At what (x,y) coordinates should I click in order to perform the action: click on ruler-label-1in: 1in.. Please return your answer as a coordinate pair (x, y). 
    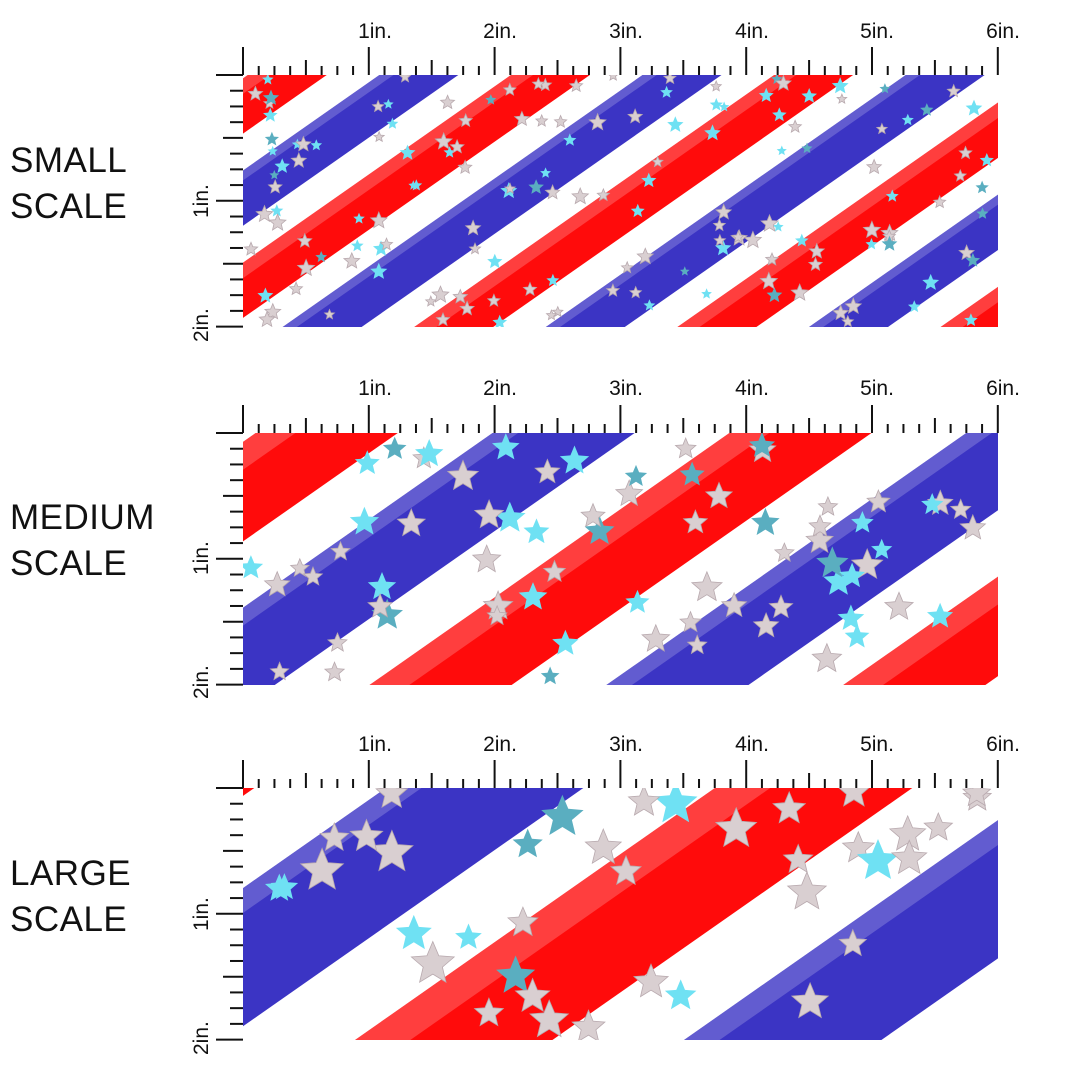
    Looking at the image, I should click on (375, 744).